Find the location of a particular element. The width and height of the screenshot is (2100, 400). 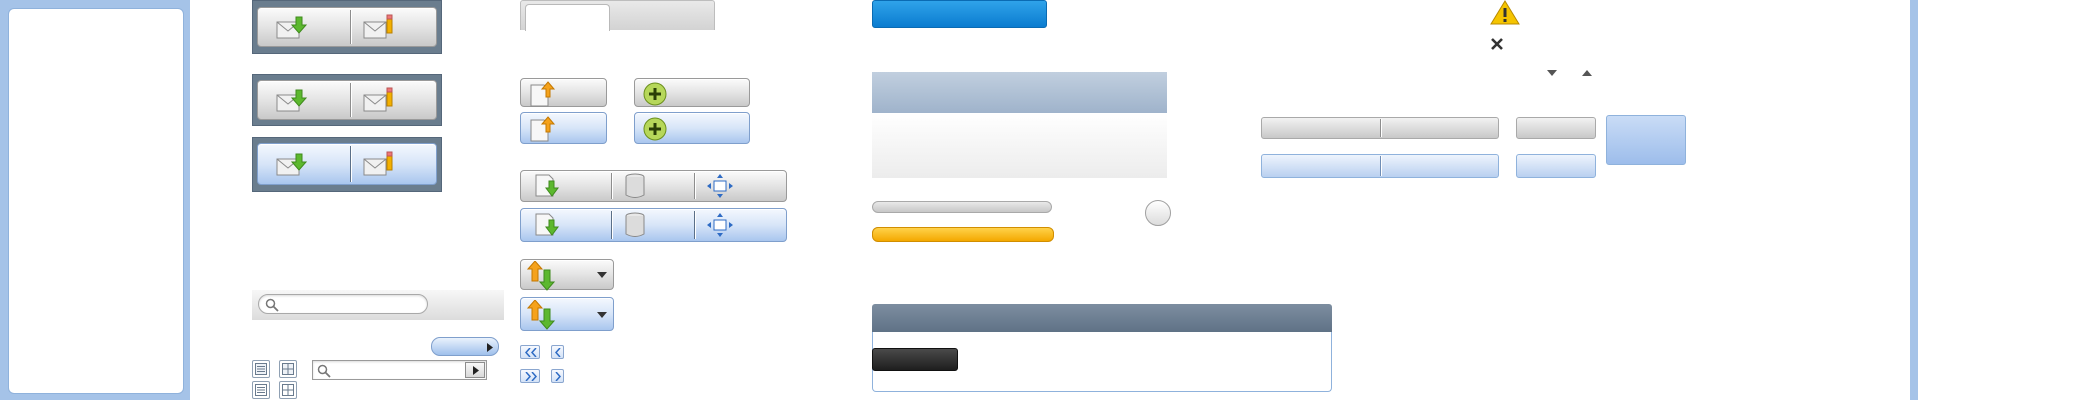

search-input is located at coordinates (343, 304).